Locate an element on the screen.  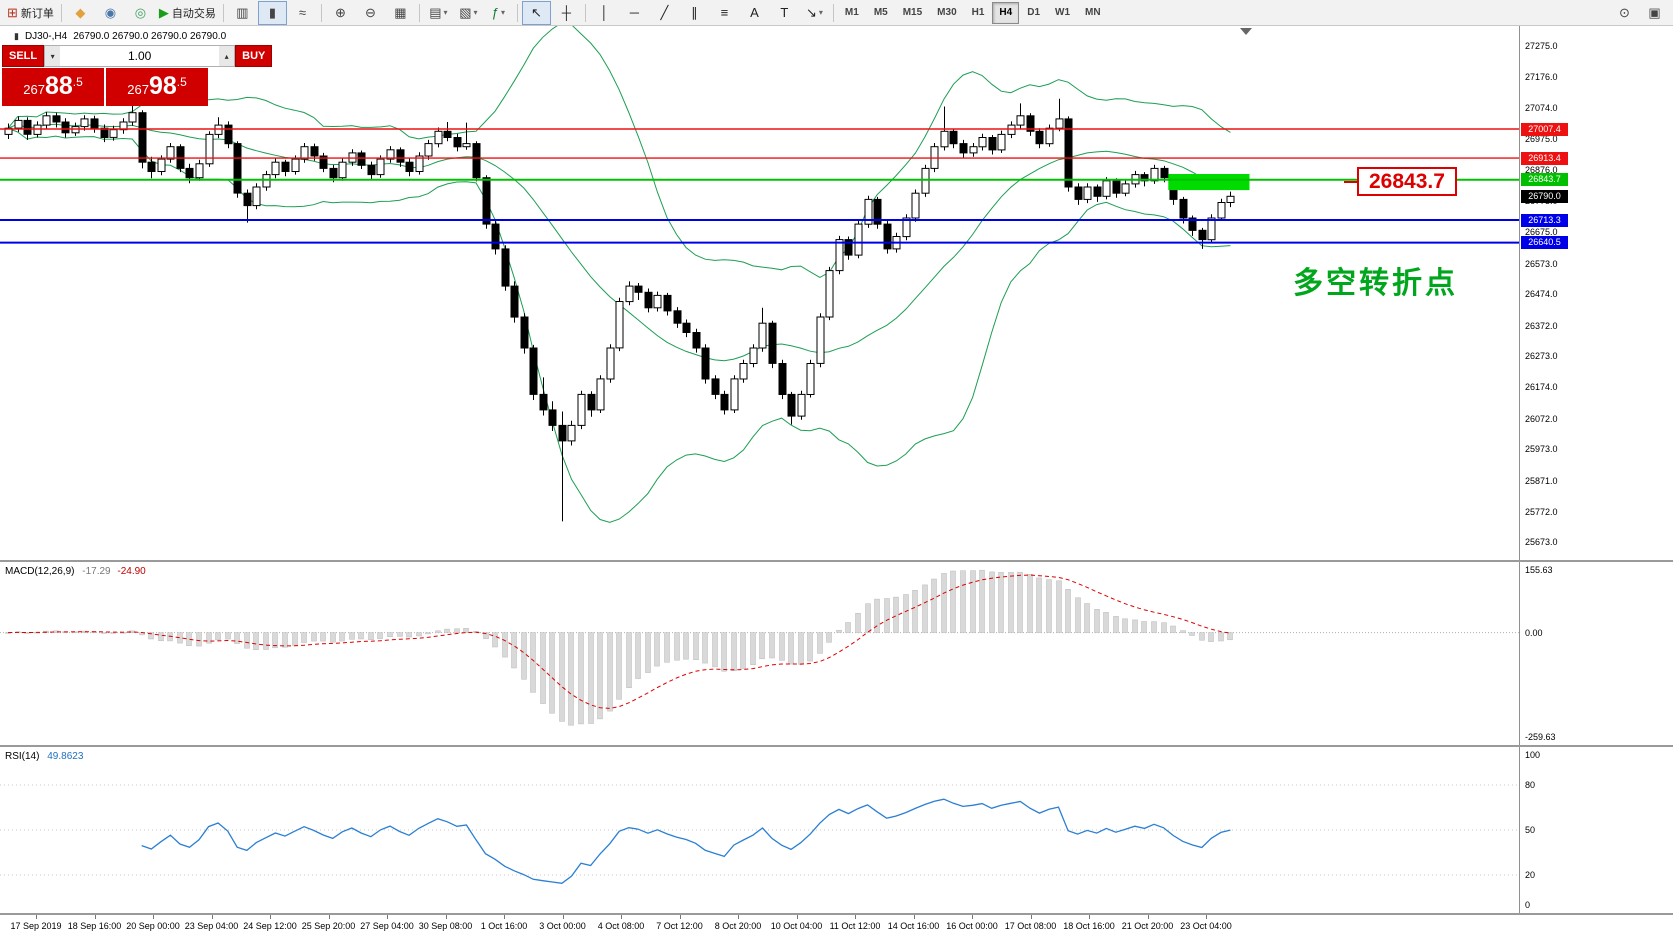
zoom-in-button: ⊕ is located at coordinates (340, 13).